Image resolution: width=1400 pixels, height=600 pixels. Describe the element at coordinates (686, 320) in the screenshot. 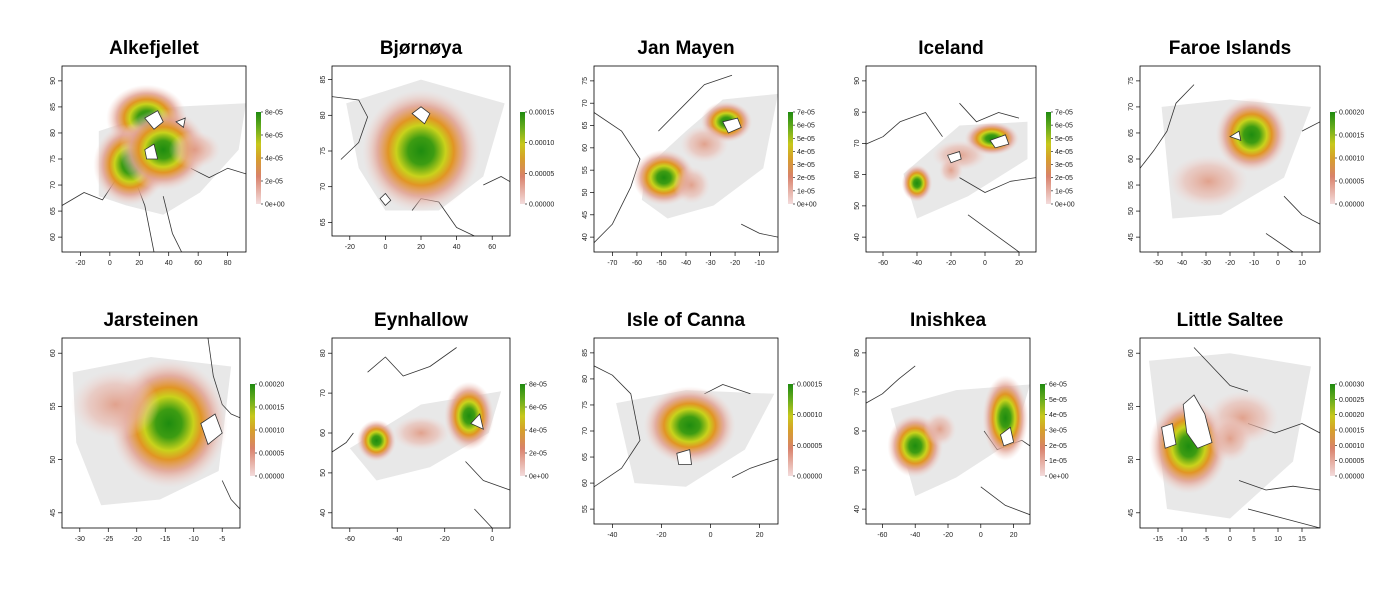

I see `panel-title: Isle of Canna` at that location.